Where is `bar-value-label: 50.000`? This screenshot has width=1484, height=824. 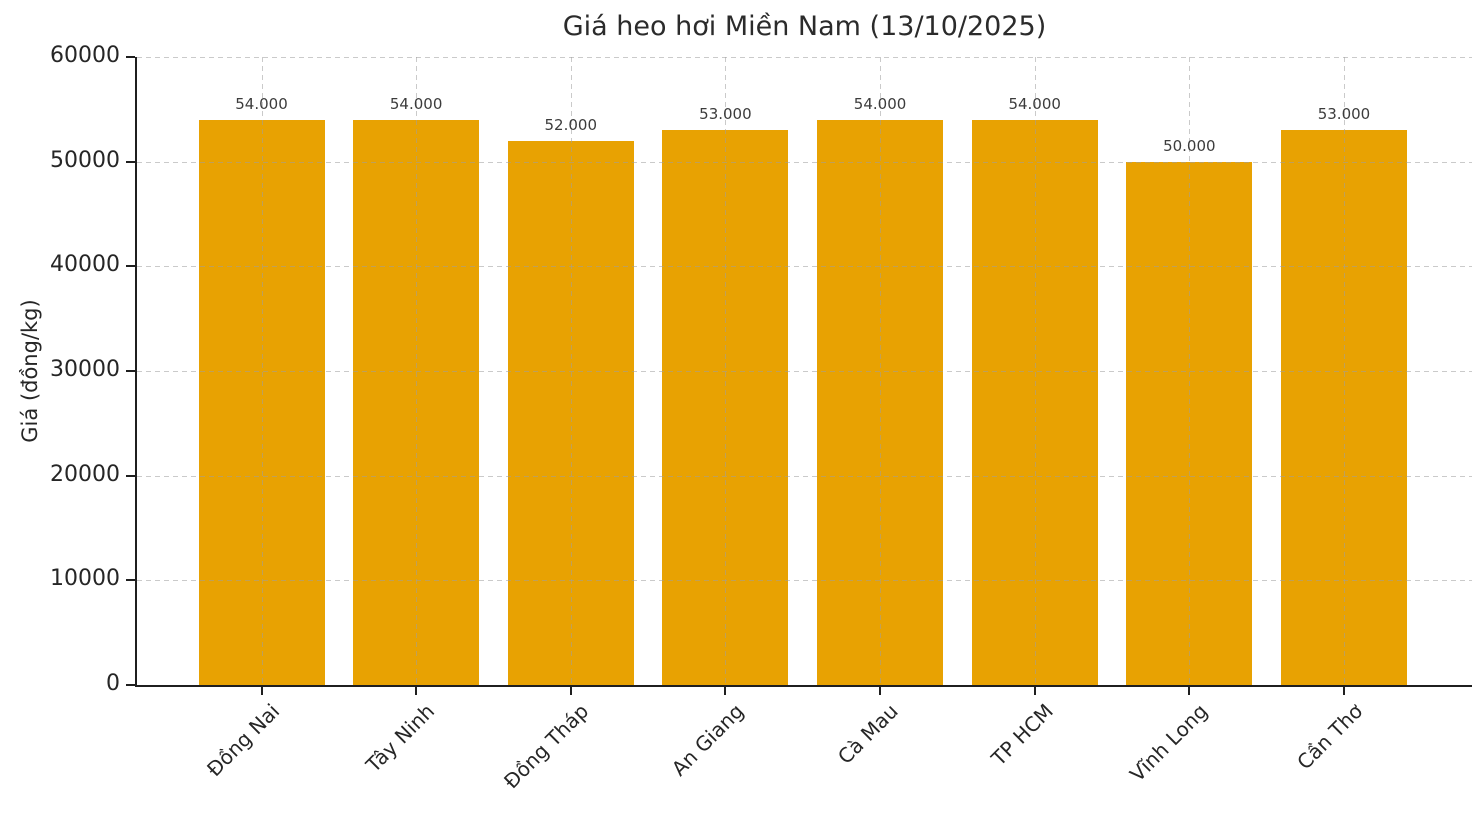
bar-value-label: 50.000 is located at coordinates (1189, 145).